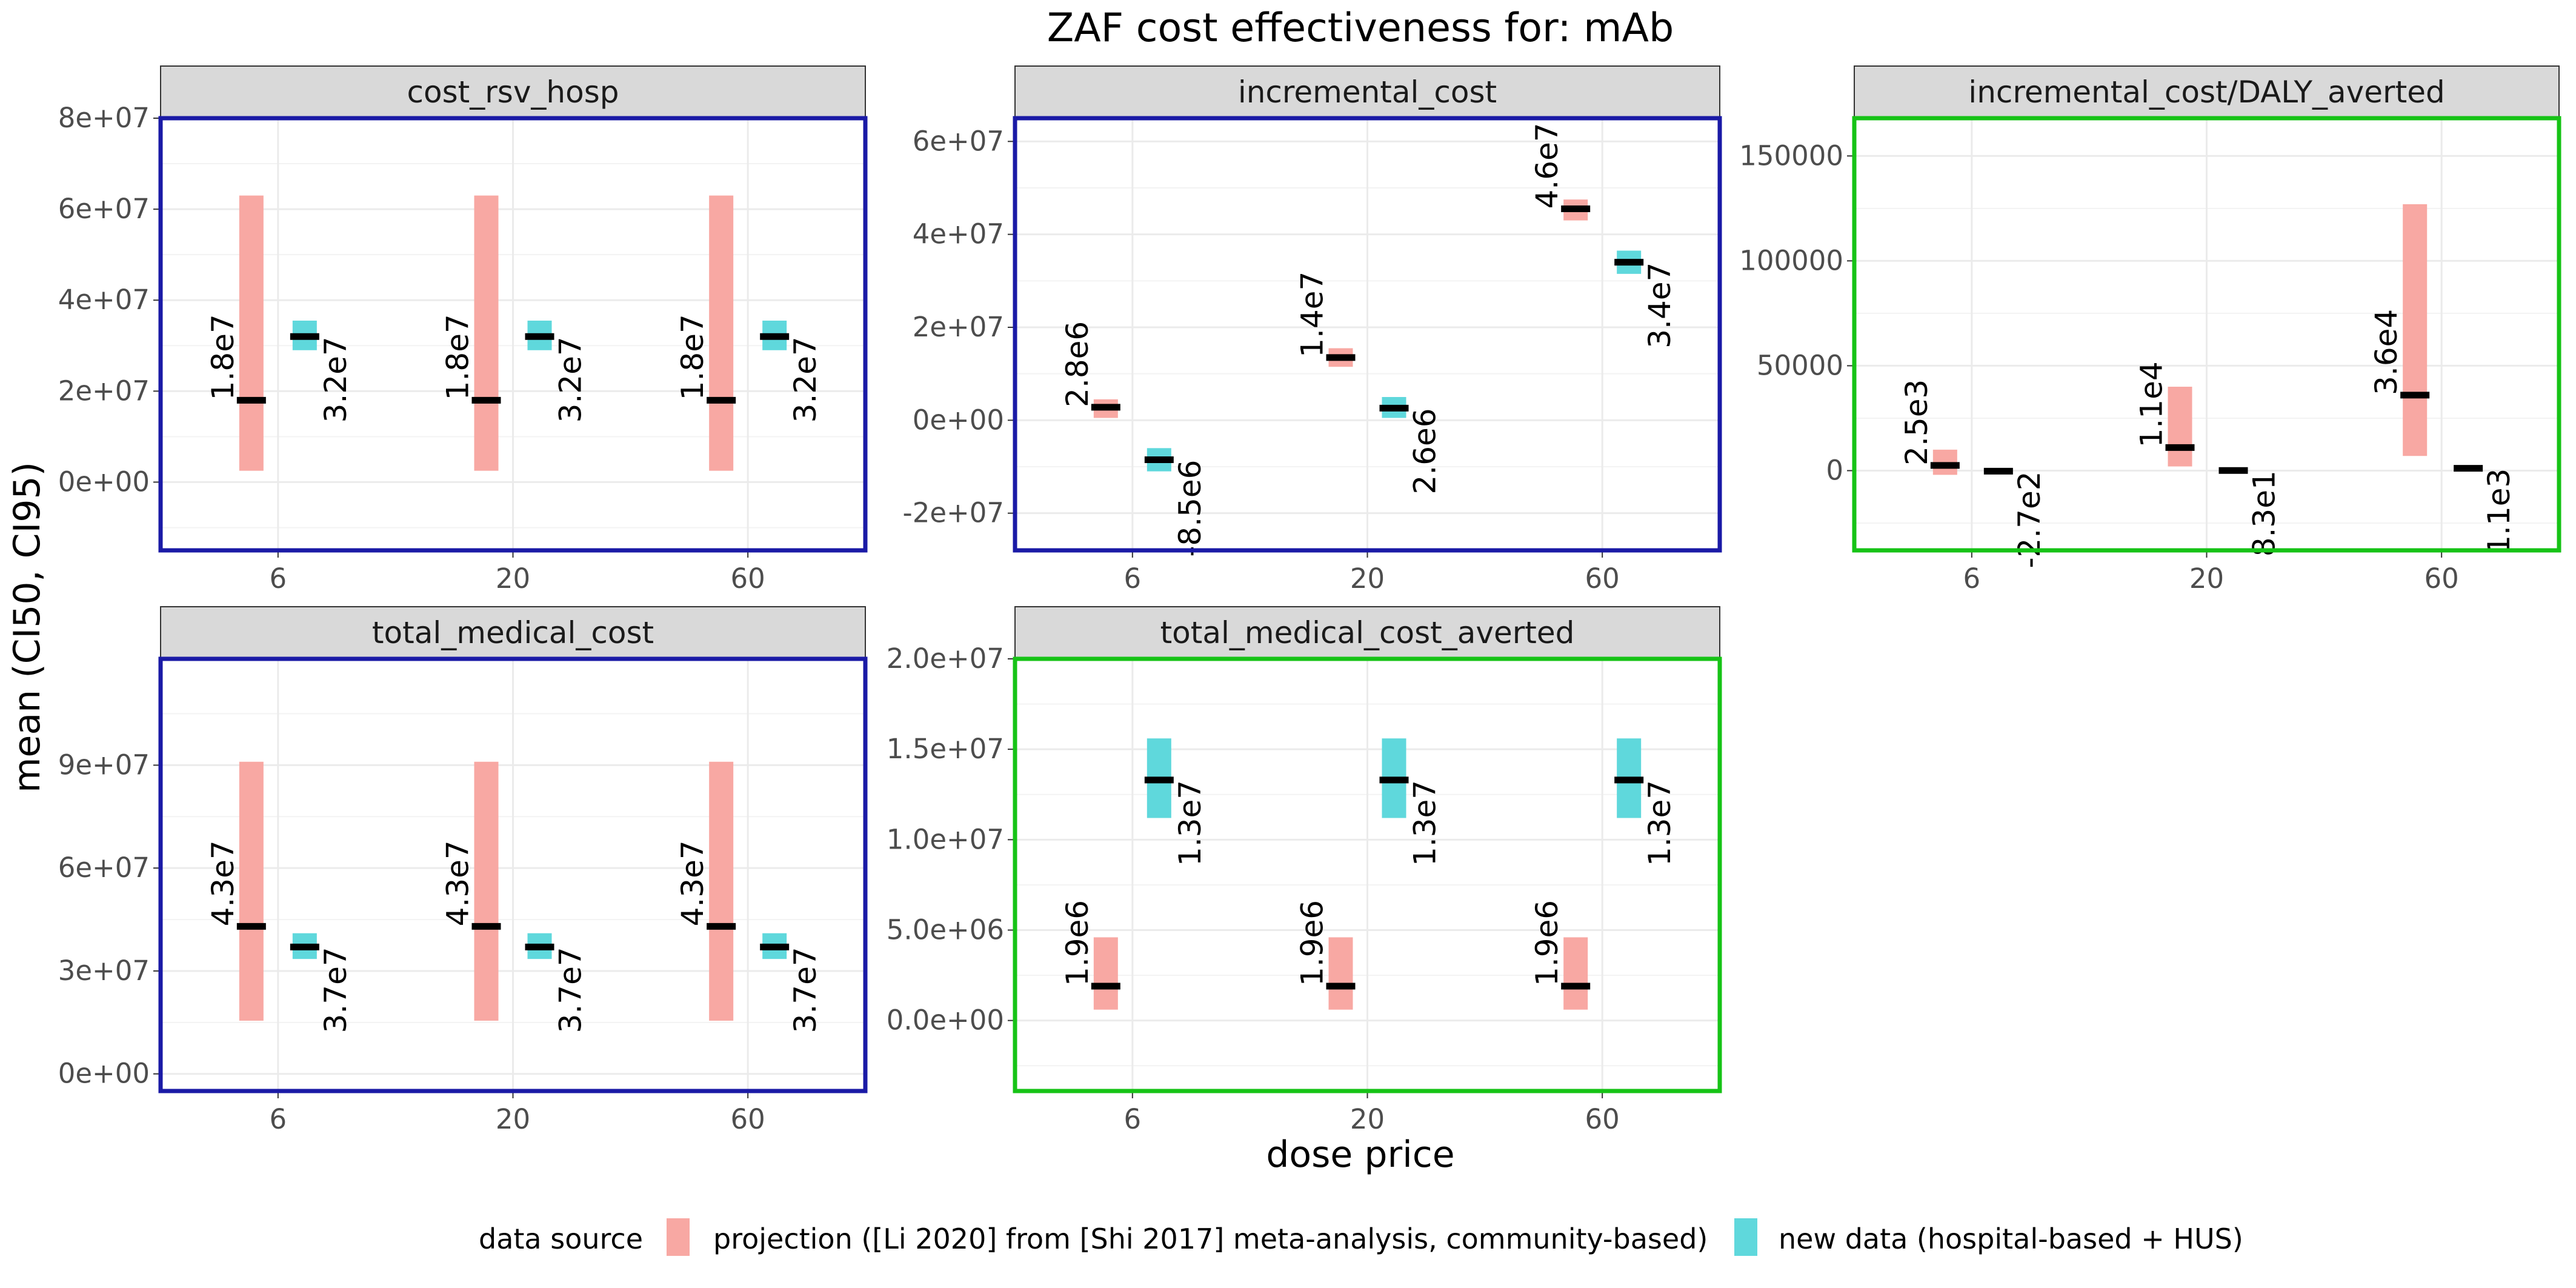 This screenshot has height=1288, width=2576. Describe the element at coordinates (1547, 165) in the screenshot. I see `value-label: 4.6e7` at that location.